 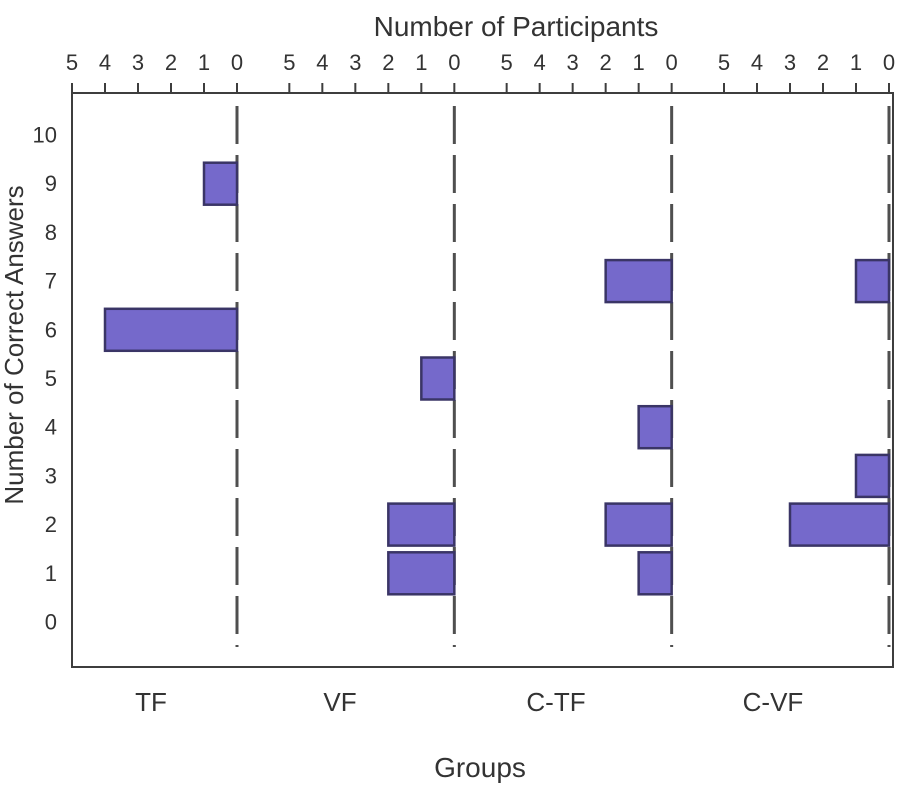 I want to click on y-axis-tick-label: 10, so click(x=45, y=135).